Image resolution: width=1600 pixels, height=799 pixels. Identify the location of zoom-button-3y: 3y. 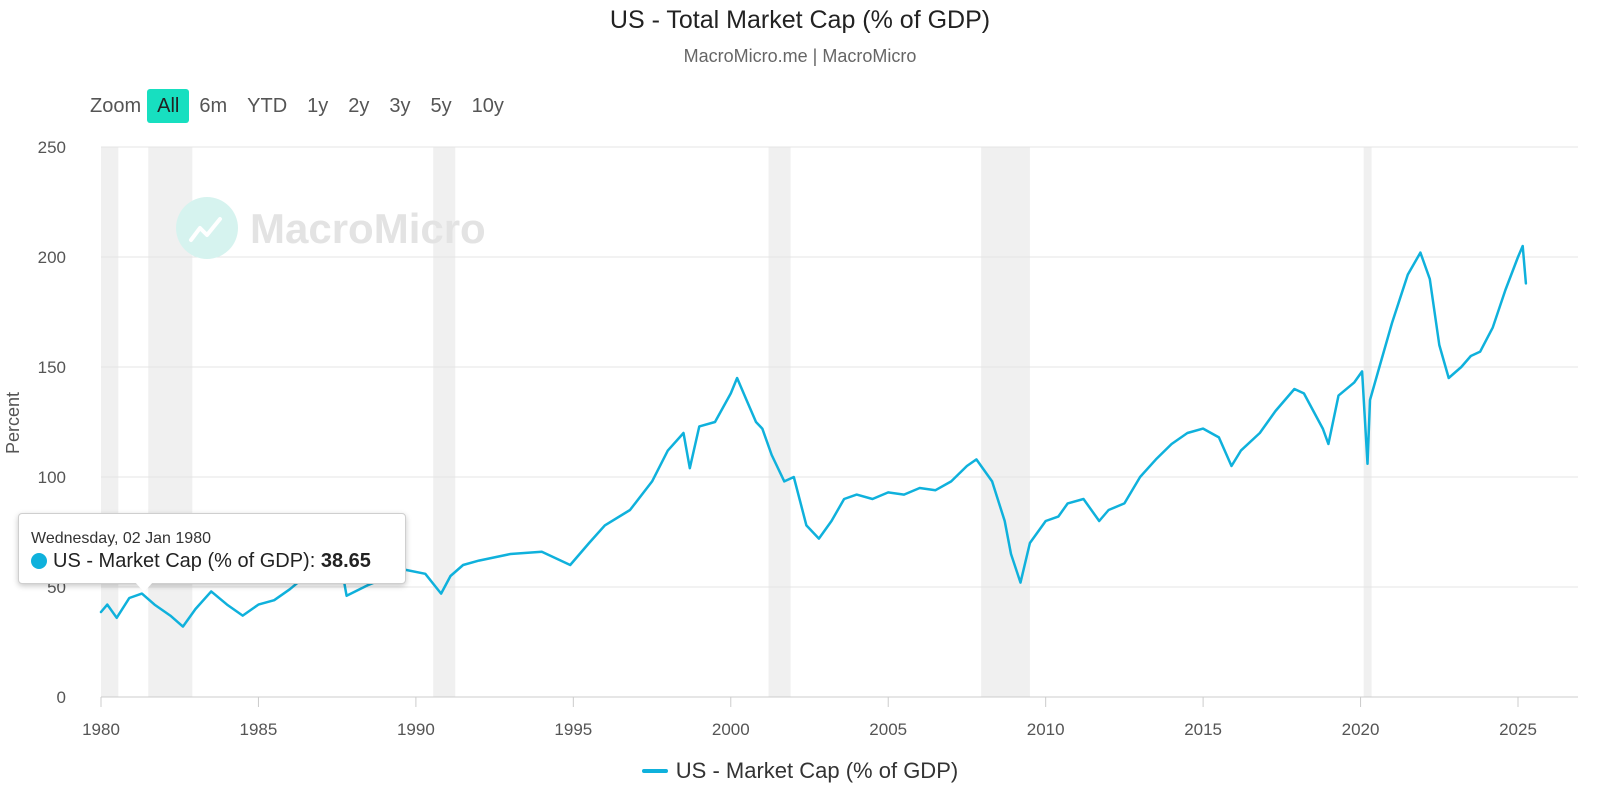
(400, 106).